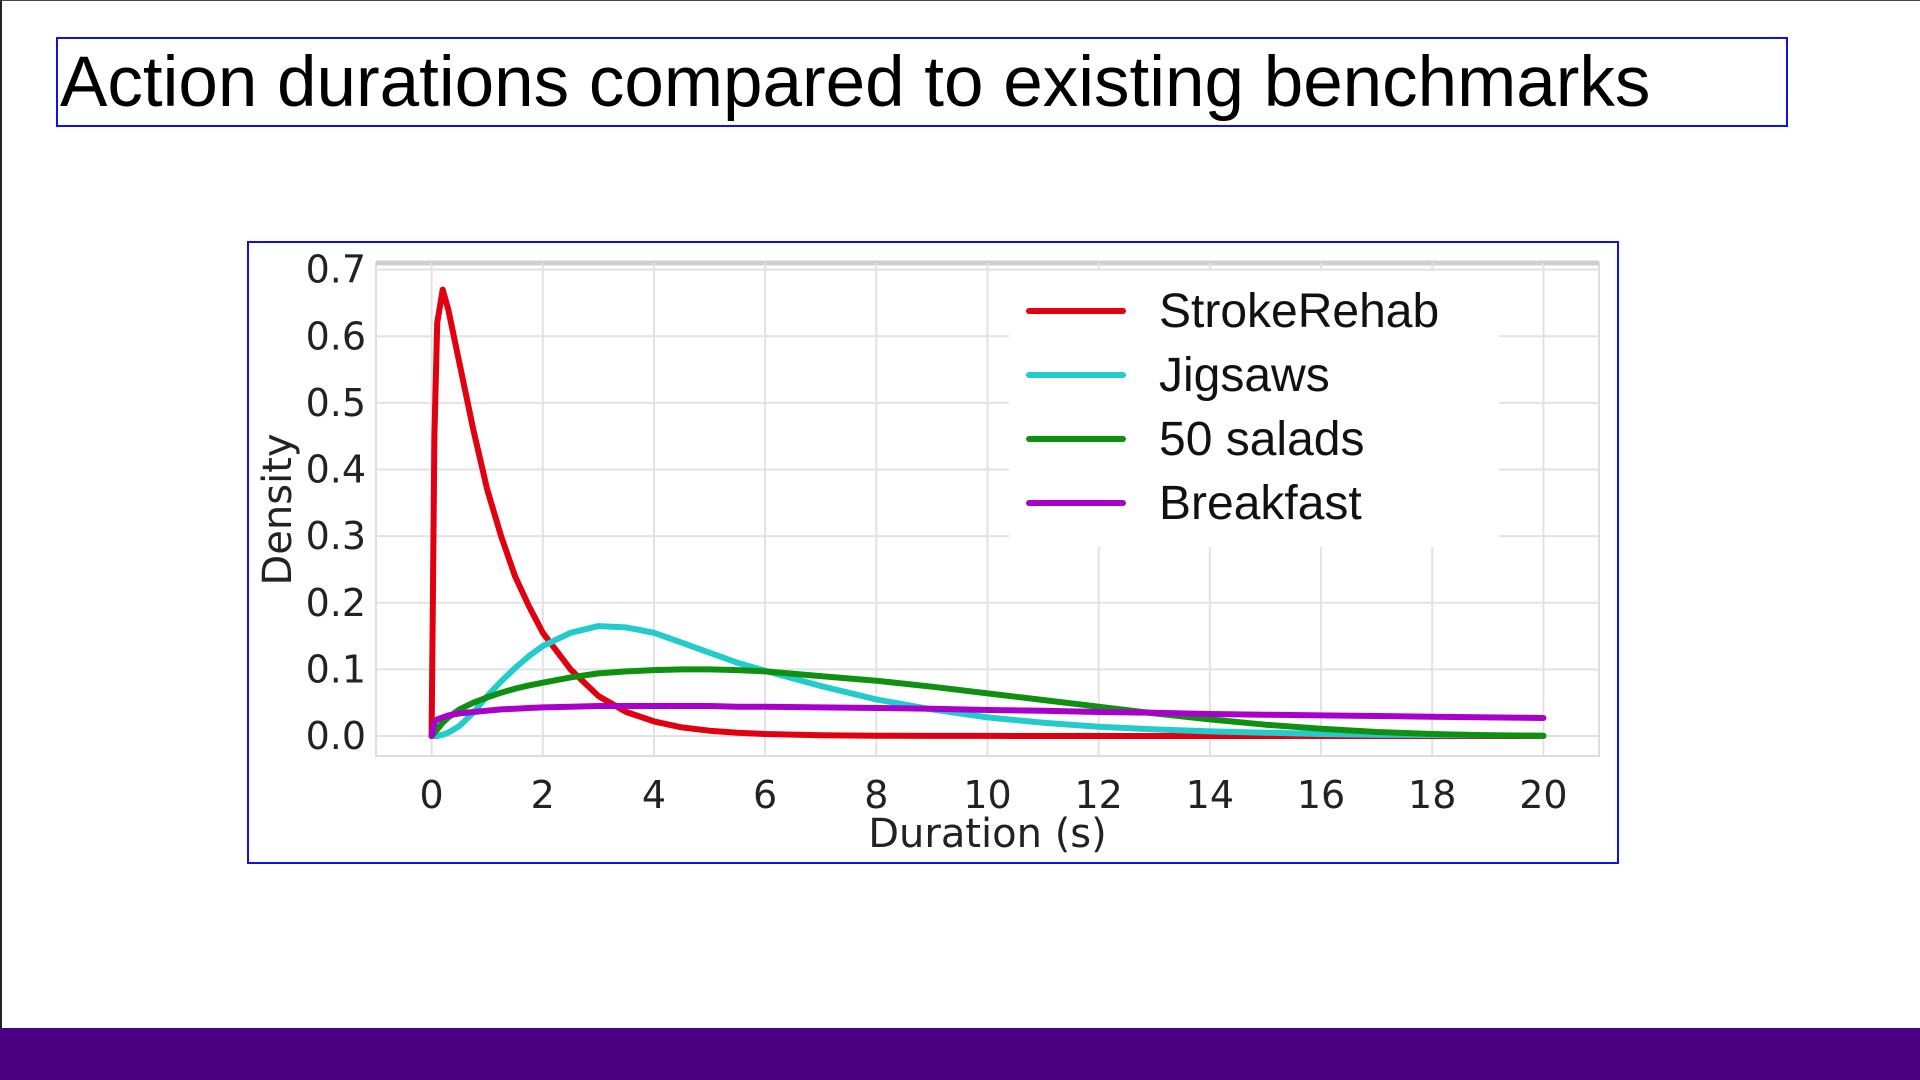 The height and width of the screenshot is (1080, 1920). Describe the element at coordinates (876, 795) in the screenshot. I see `x-tick-label: 8` at that location.